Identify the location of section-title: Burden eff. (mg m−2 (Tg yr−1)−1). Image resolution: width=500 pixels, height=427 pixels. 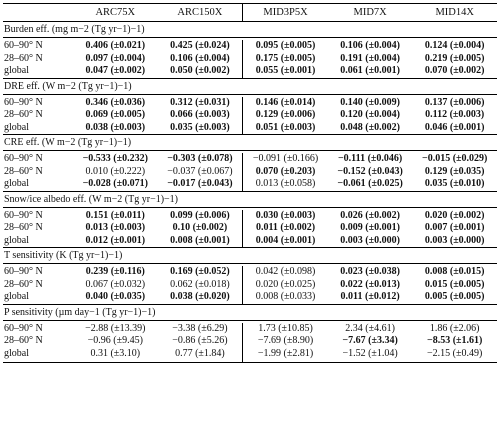
(250, 29).